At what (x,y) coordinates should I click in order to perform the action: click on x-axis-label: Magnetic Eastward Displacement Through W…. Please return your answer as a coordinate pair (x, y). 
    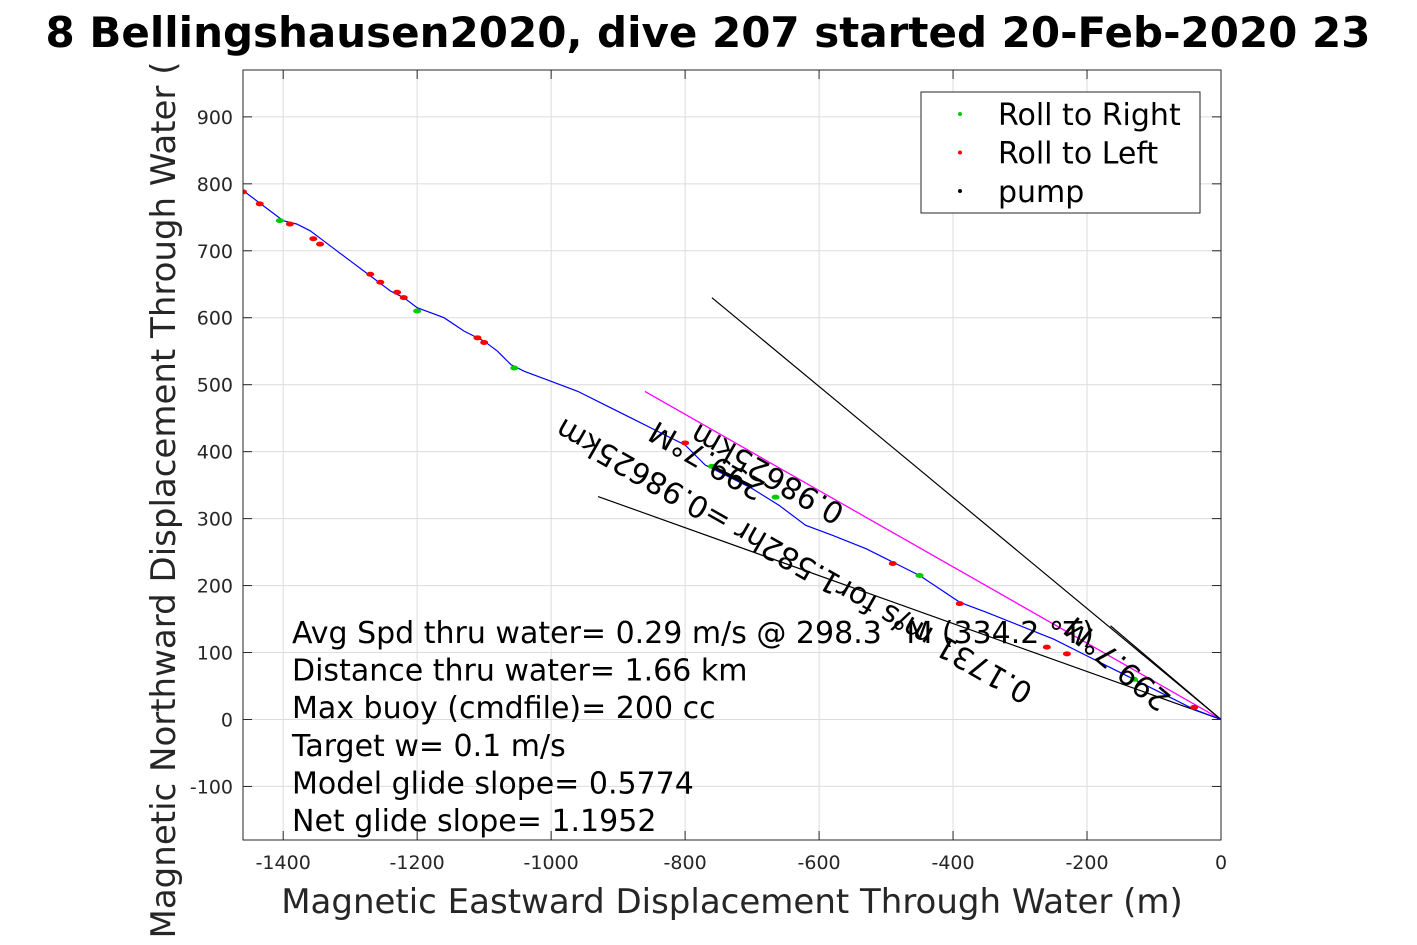
    Looking at the image, I should click on (732, 902).